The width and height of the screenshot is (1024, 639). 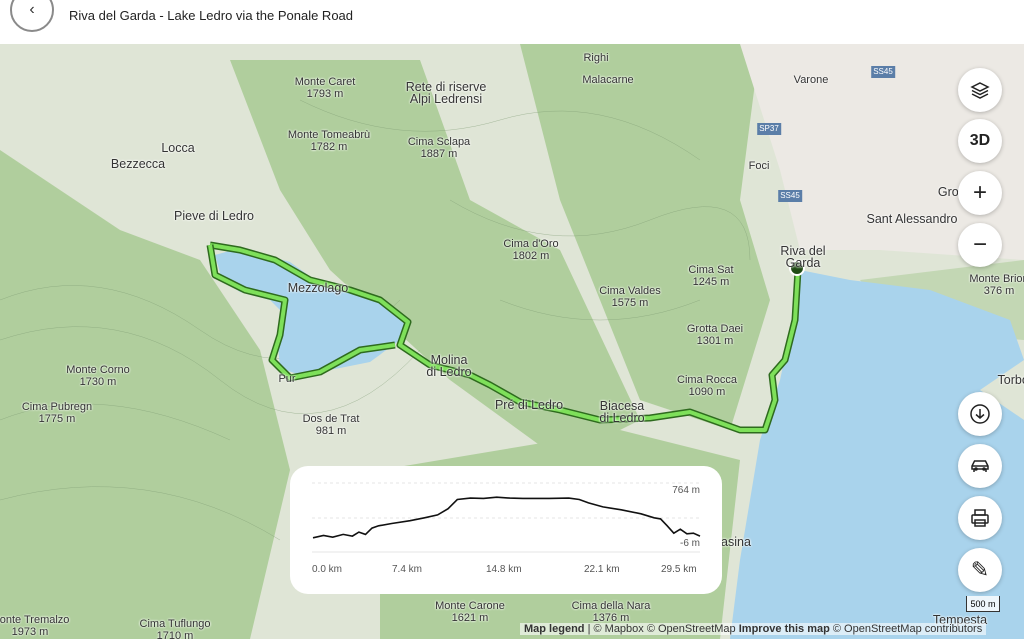 What do you see at coordinates (35, 626) in the screenshot?
I see `map-label-tremalzo: Monte Tremalzo 1973 m` at bounding box center [35, 626].